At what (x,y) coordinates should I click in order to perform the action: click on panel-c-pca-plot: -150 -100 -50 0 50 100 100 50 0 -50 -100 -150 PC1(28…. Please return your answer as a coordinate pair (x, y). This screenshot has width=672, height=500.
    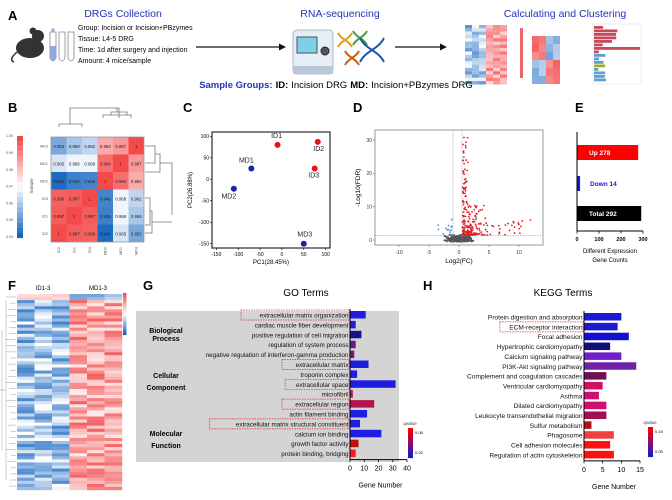
    Looking at the image, I should click on (259, 198).